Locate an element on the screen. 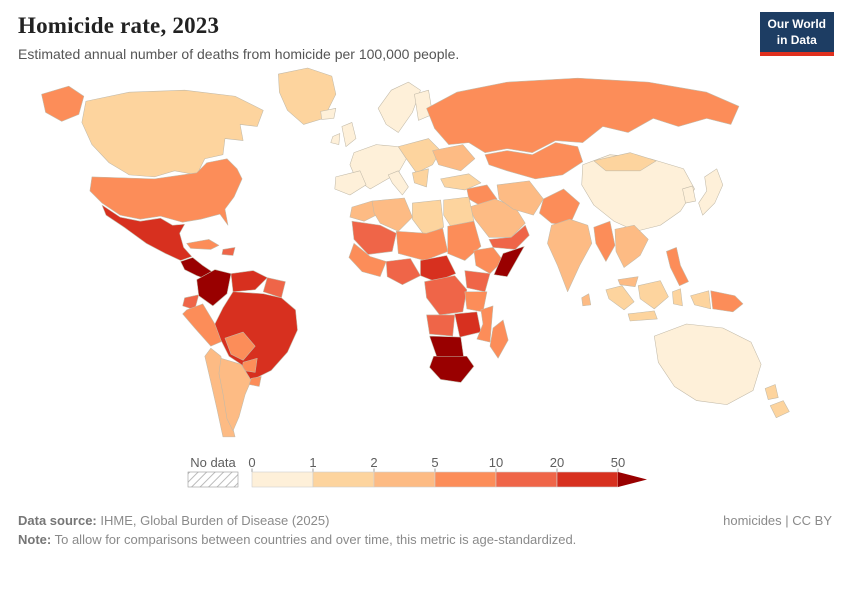 The height and width of the screenshot is (600, 850). region-saudi-arabia is located at coordinates (497, 218).